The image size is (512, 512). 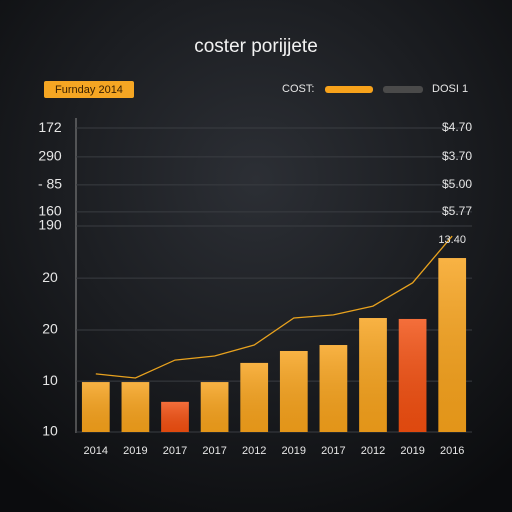 I want to click on y2-tick-label: $5.00, so click(x=457, y=184).